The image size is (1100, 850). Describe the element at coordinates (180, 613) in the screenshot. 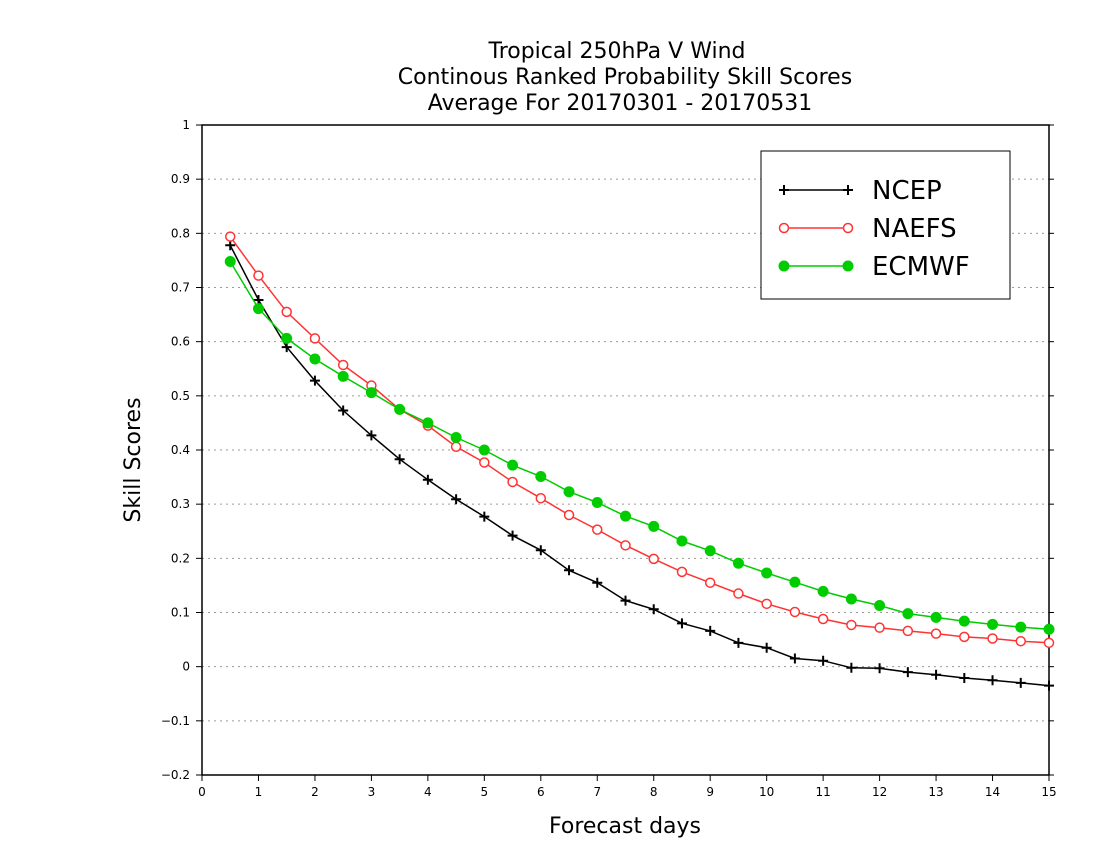

I see `y-tick-label: 0.1` at that location.